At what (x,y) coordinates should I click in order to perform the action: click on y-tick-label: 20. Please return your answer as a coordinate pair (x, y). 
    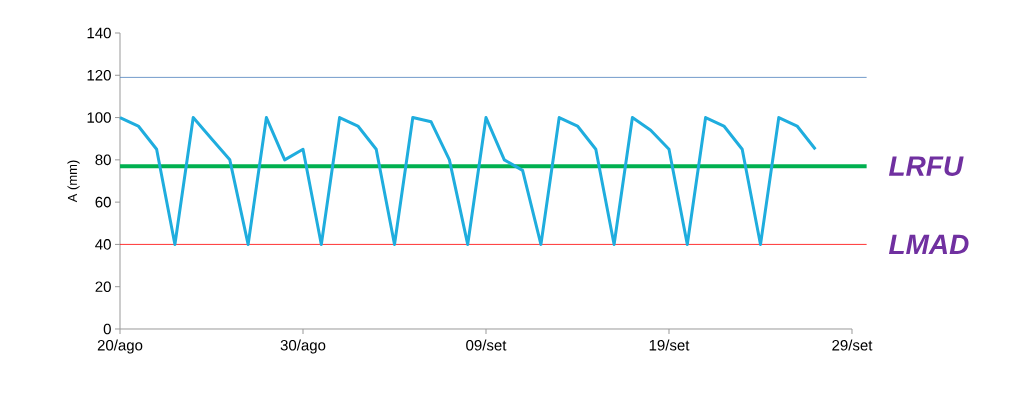
    Looking at the image, I should click on (103, 287).